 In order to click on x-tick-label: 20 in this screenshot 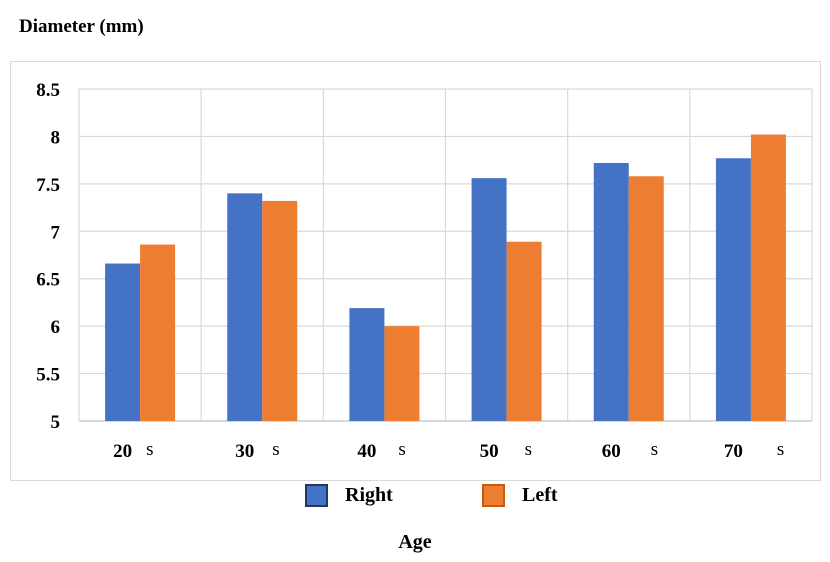, I will do `click(122, 451)`.